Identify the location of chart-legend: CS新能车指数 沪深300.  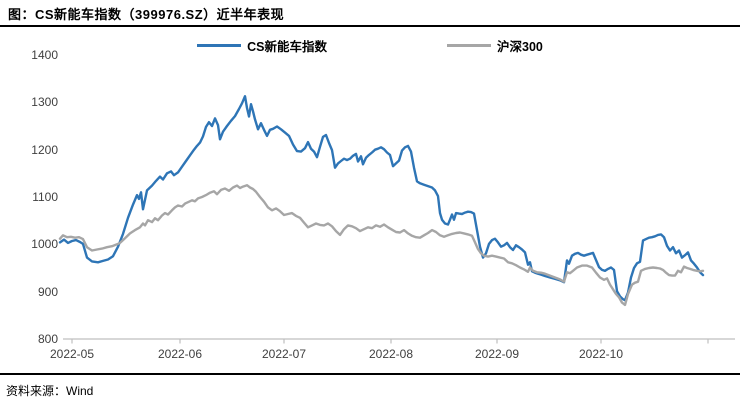
(370, 45).